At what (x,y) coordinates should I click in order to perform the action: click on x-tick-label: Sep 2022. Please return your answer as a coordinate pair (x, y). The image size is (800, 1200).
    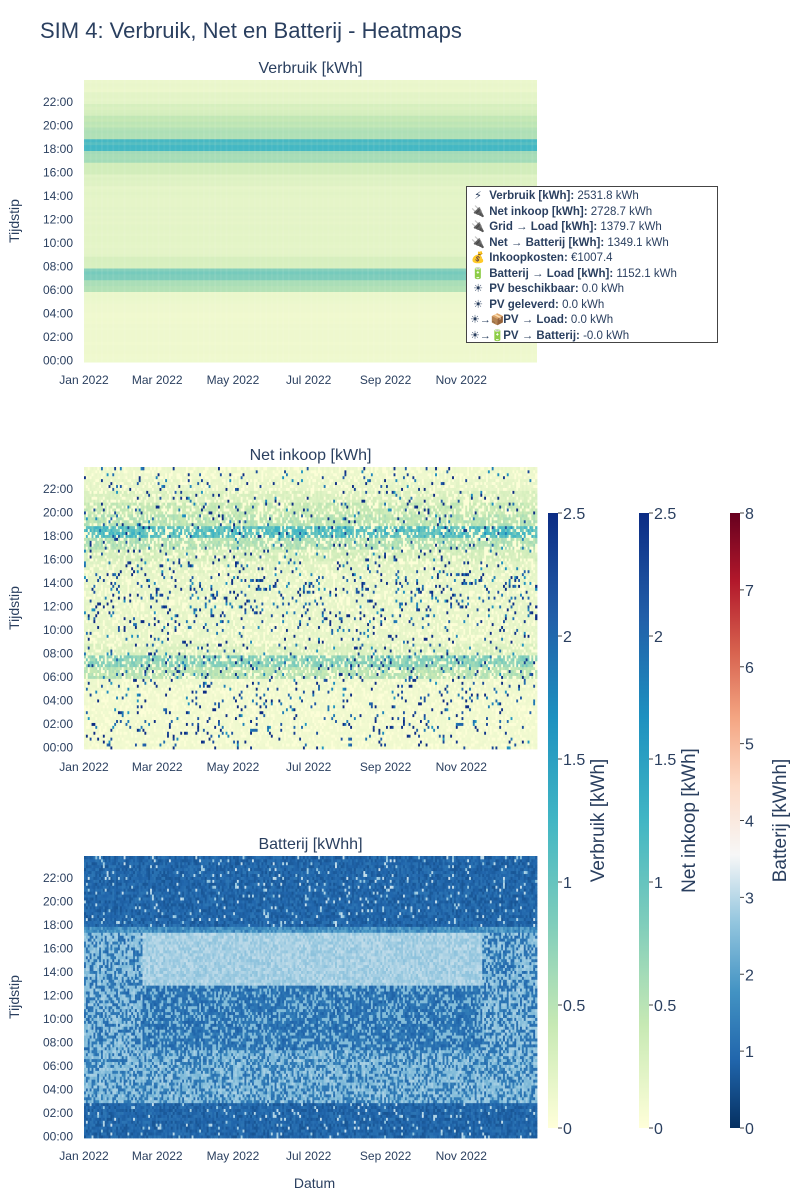
    Looking at the image, I should click on (386, 380).